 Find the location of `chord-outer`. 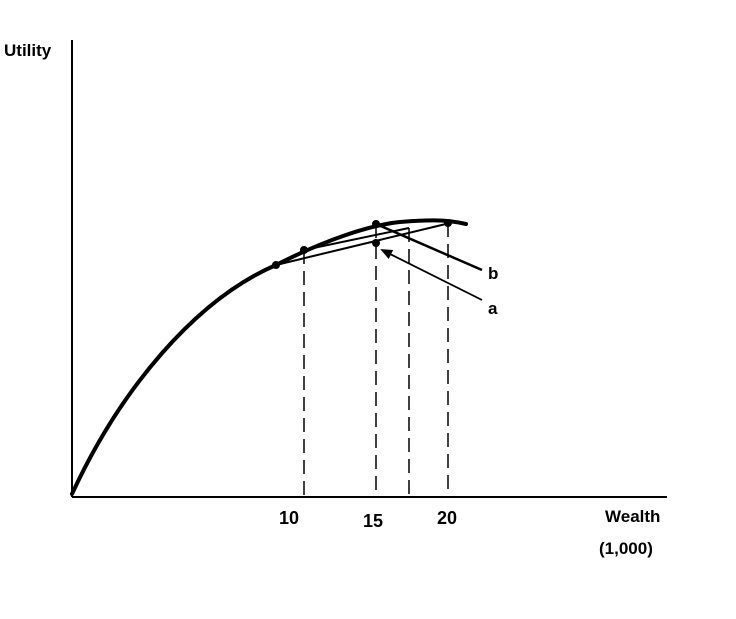

chord-outer is located at coordinates (363, 244).